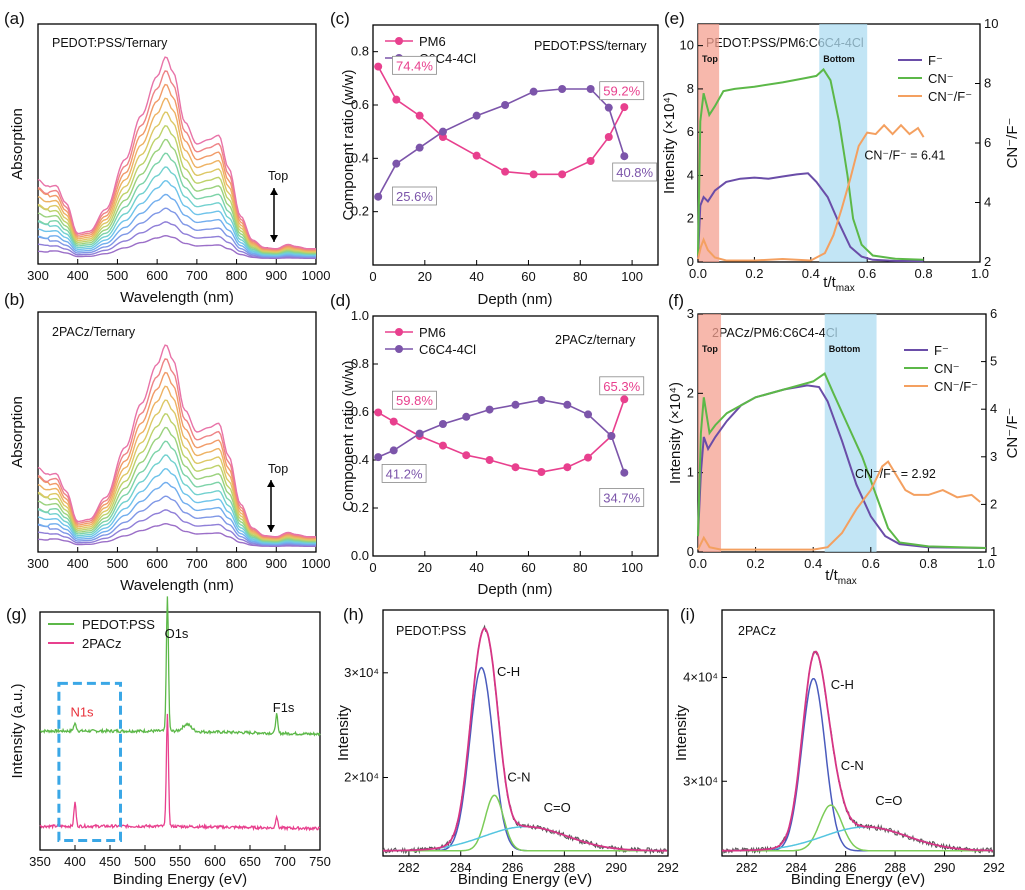 The image size is (1025, 890). I want to click on y-axis-title: Intensity (×10⁴), so click(669, 143).